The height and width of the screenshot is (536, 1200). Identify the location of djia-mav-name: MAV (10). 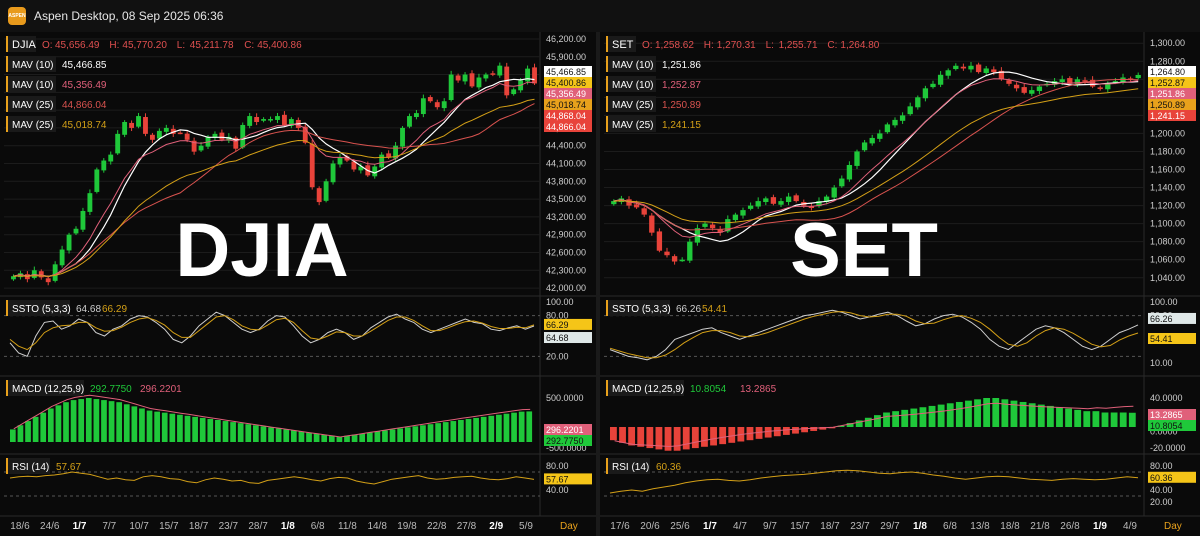
(33, 85).